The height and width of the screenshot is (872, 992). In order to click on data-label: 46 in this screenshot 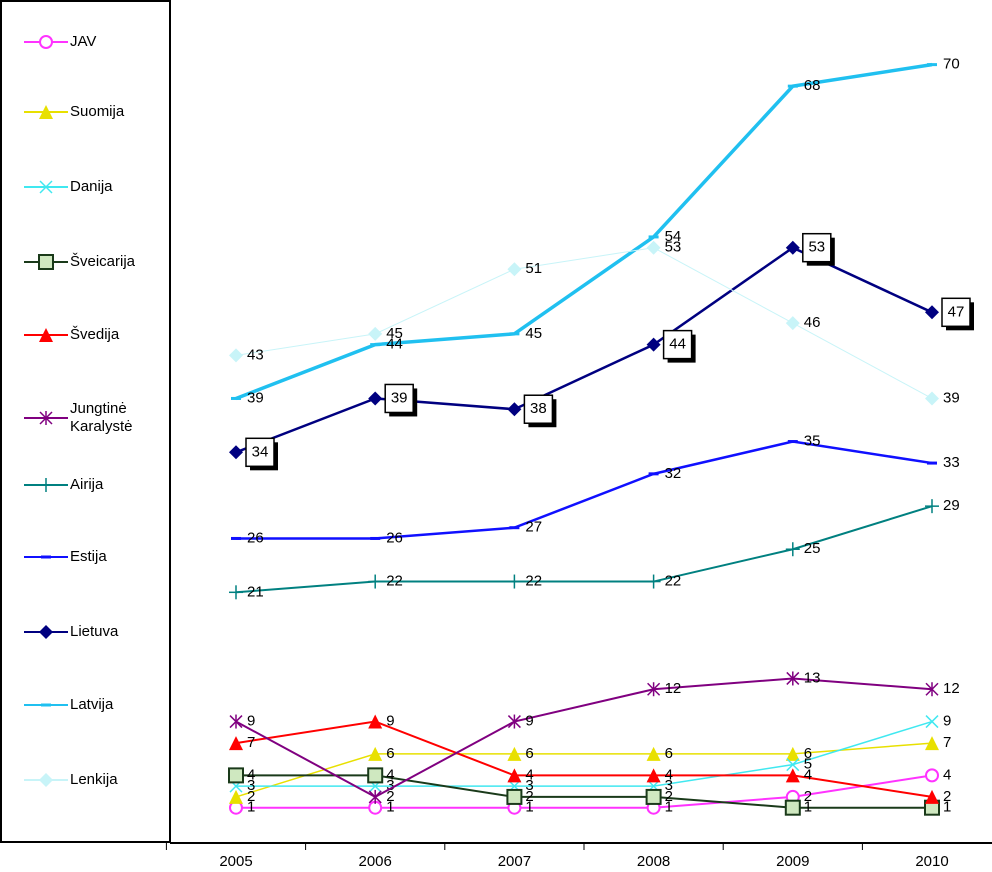, I will do `click(812, 322)`.